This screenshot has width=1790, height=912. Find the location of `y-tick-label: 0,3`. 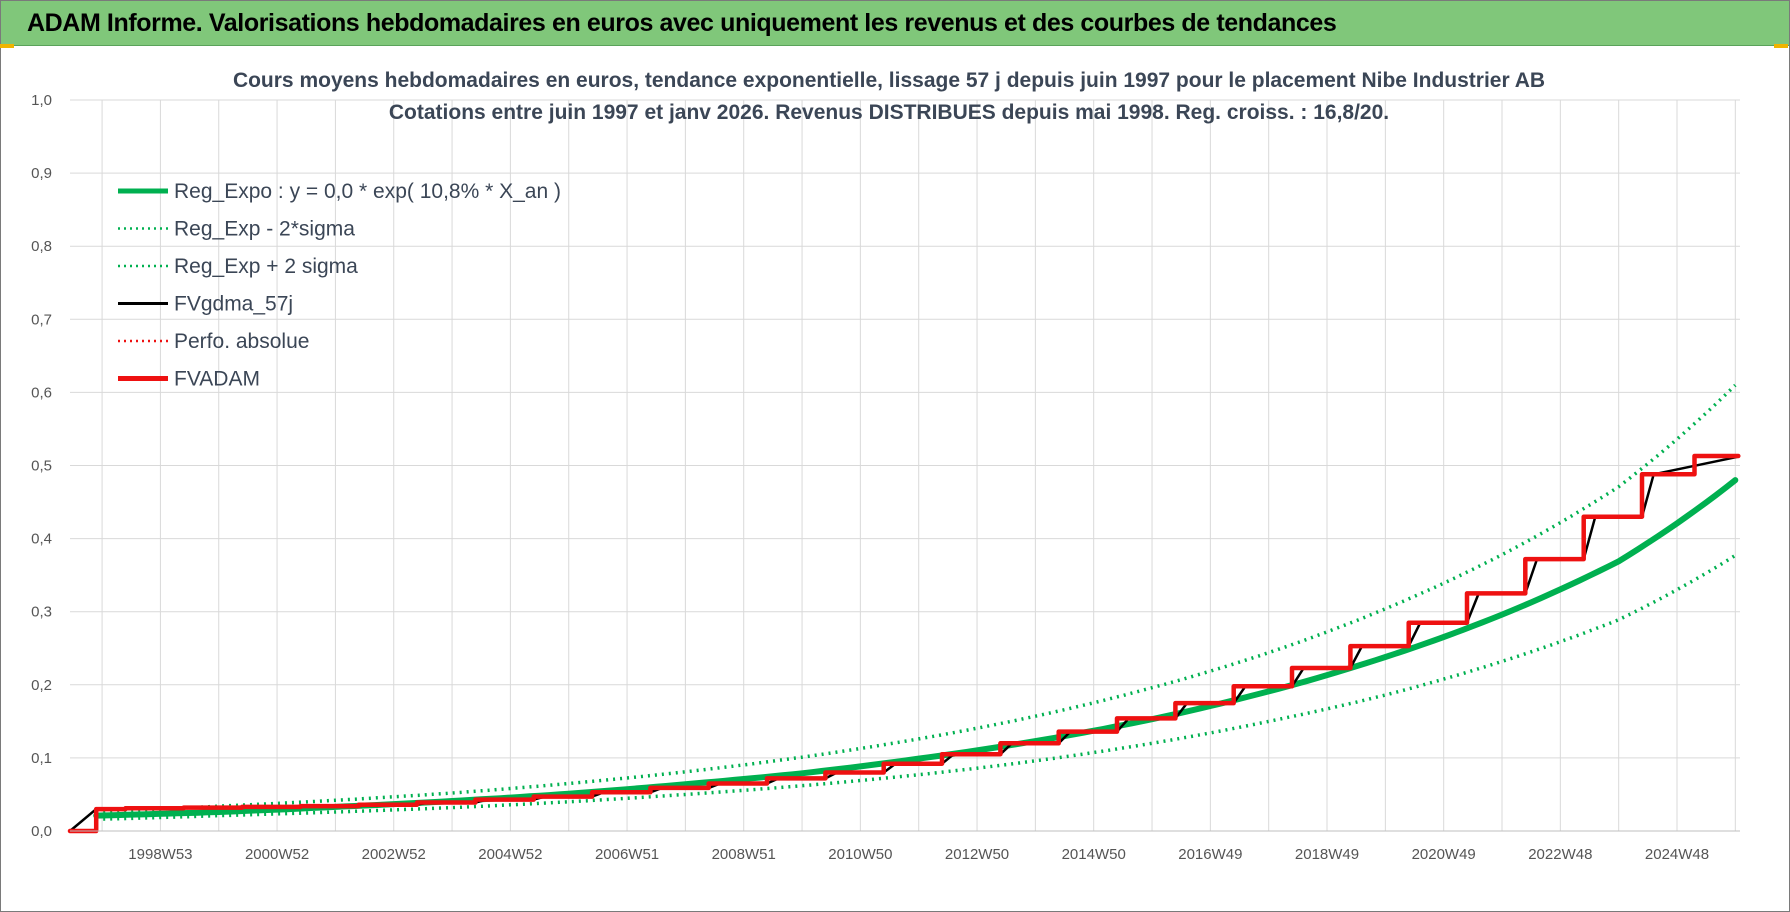

y-tick-label: 0,3 is located at coordinates (41, 612).